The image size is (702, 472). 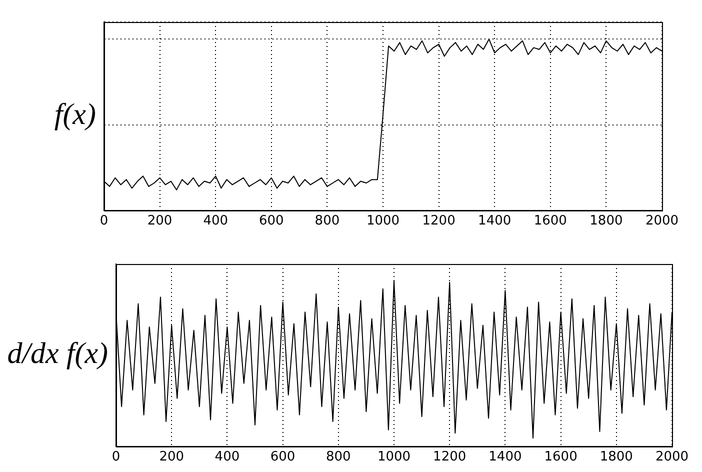 What do you see at coordinates (75, 115) in the screenshot?
I see `y-axis-title: f(x)` at bounding box center [75, 115].